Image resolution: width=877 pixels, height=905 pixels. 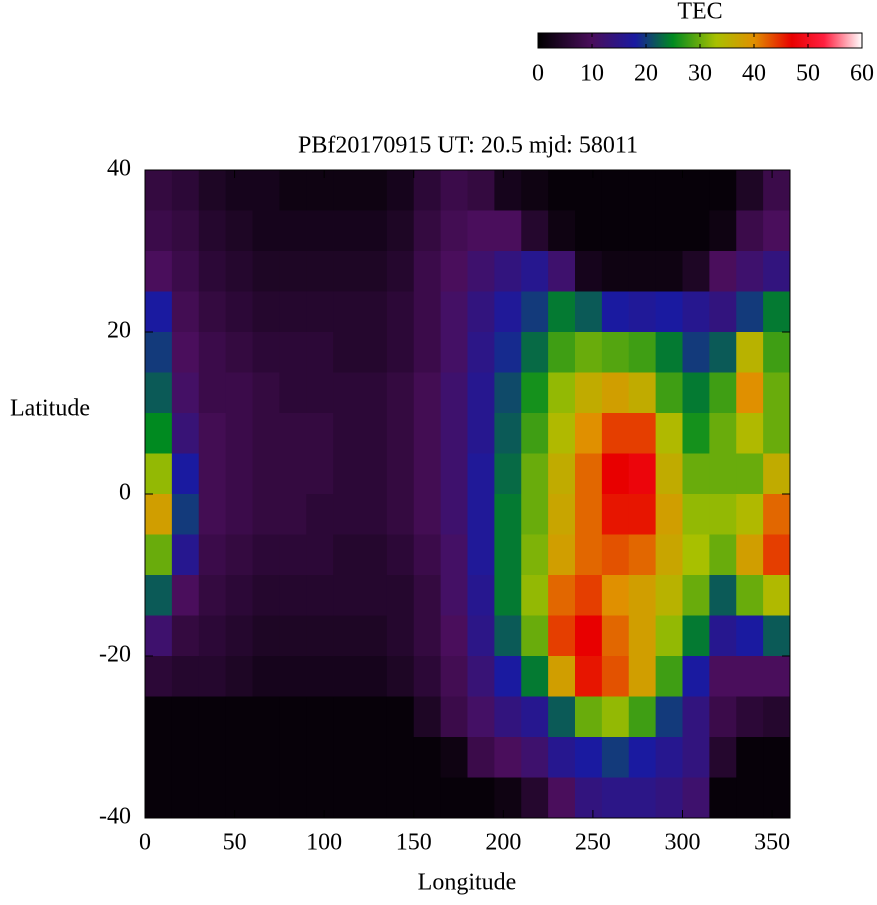 What do you see at coordinates (592, 74) in the screenshot?
I see `colorbar-tick-label: 10` at bounding box center [592, 74].